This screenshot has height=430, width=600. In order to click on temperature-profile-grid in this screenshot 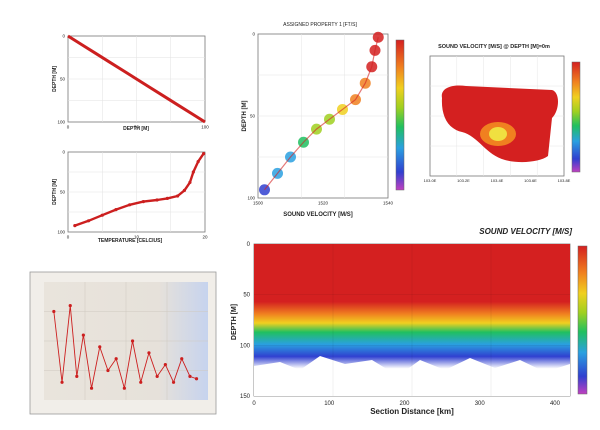, I will do `click(136, 192)`.